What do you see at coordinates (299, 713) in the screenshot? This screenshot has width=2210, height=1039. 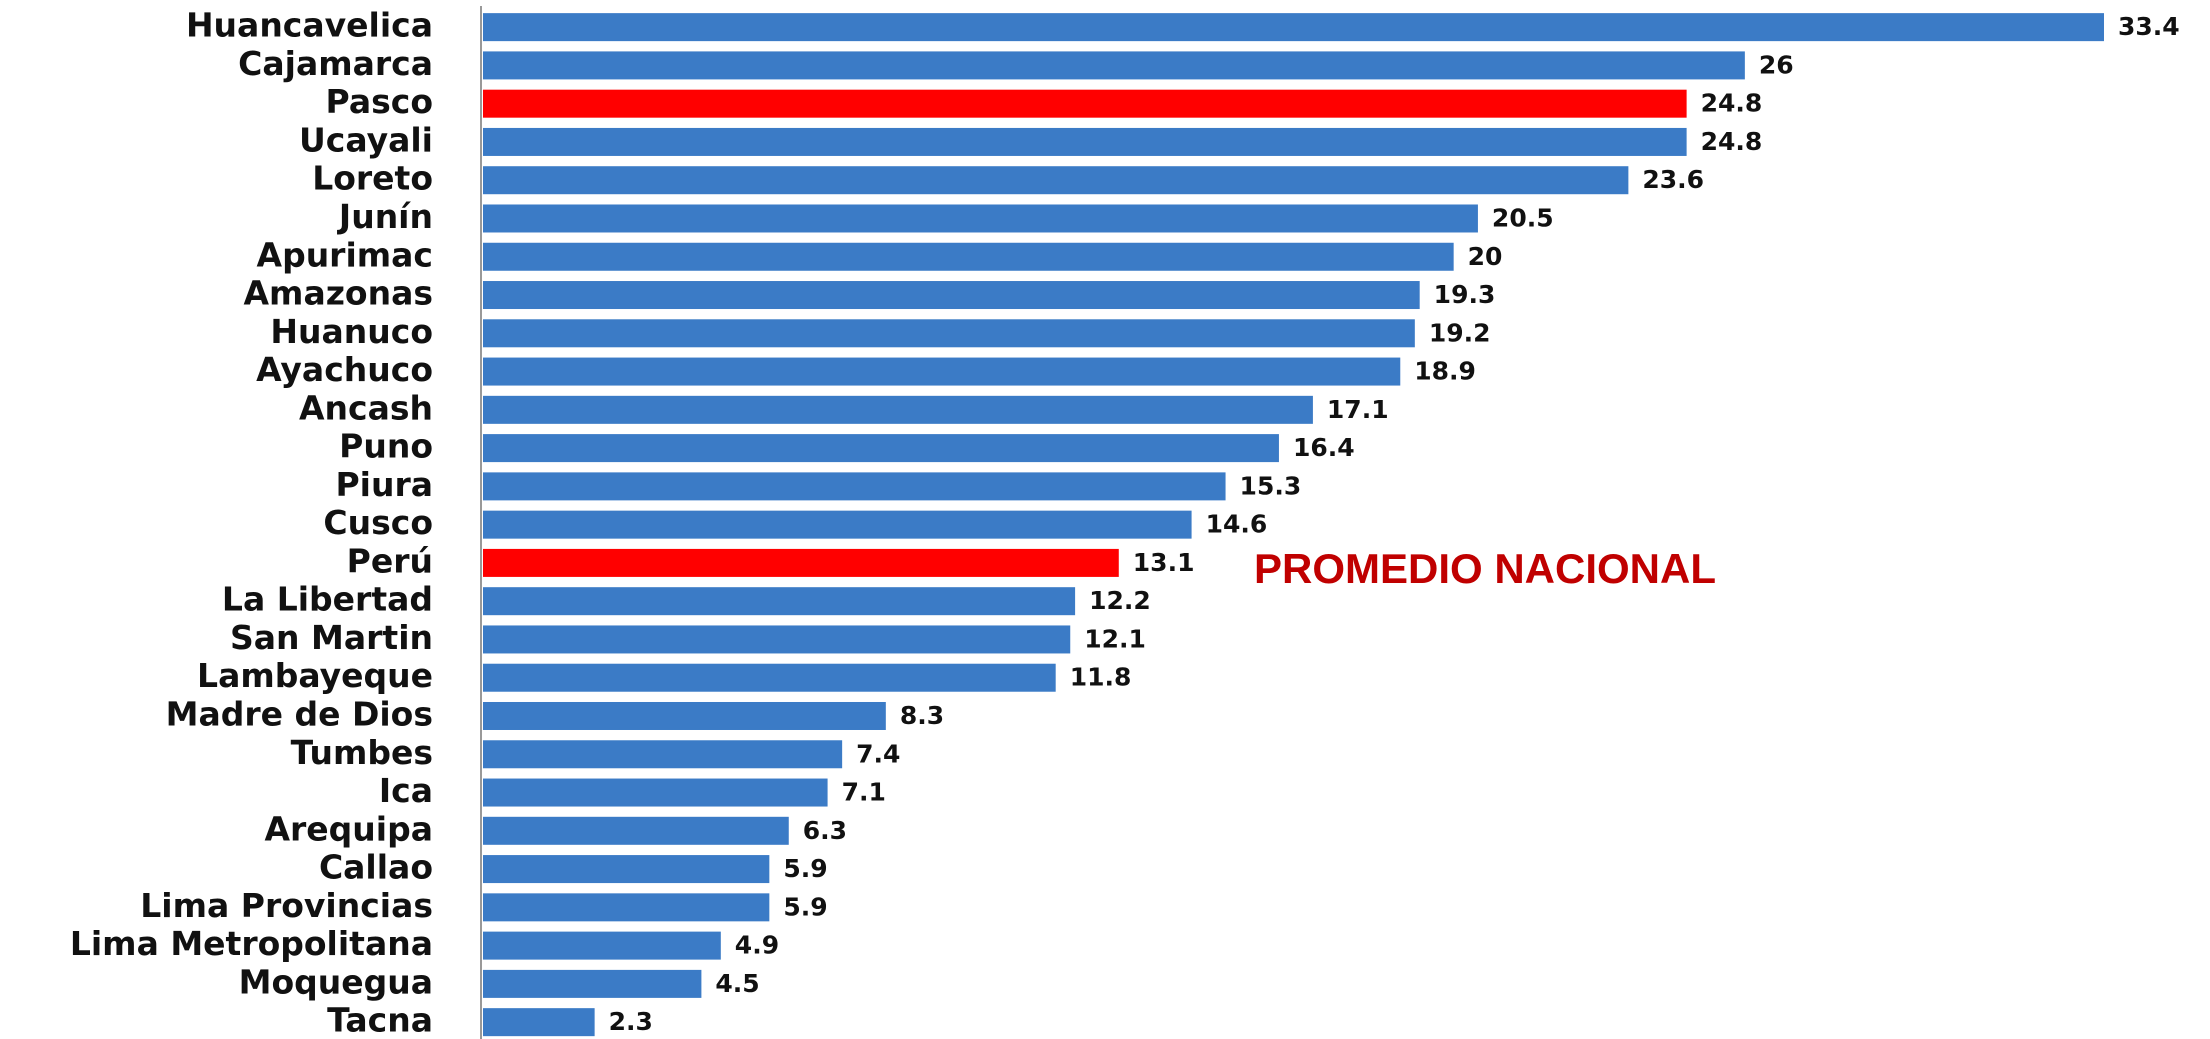 I see `category-label: Madre de Dios` at bounding box center [299, 713].